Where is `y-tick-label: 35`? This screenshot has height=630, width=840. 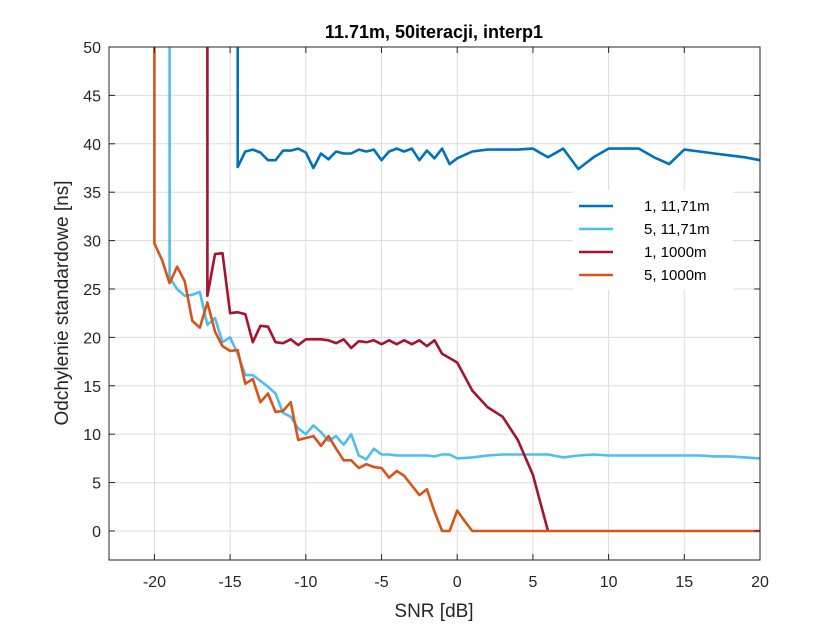 y-tick-label: 35 is located at coordinates (92, 193).